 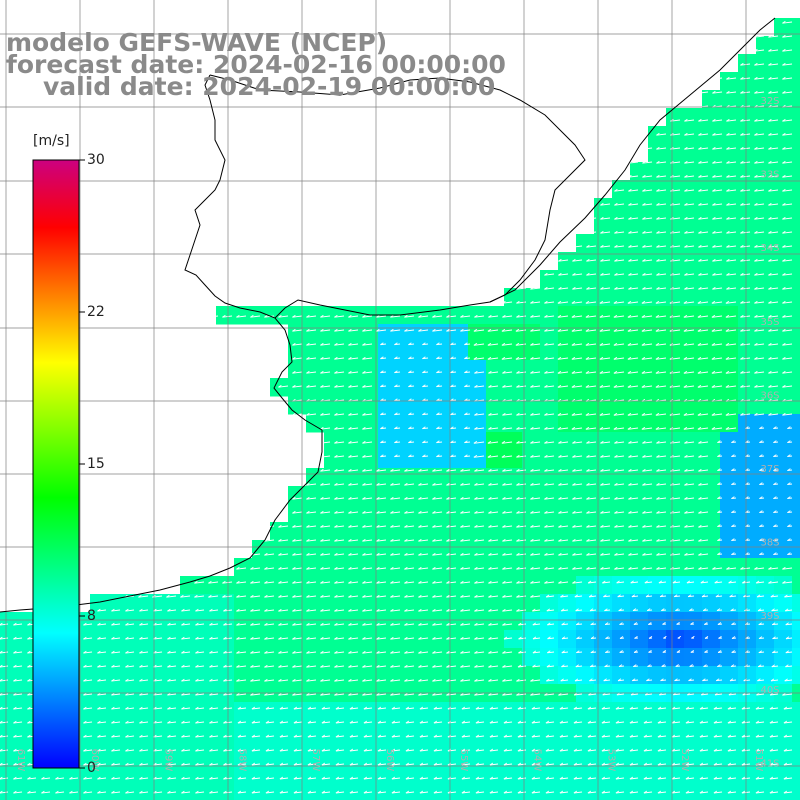 What do you see at coordinates (241, 760) in the screenshot?
I see `longitude-label: 58W` at bounding box center [241, 760].